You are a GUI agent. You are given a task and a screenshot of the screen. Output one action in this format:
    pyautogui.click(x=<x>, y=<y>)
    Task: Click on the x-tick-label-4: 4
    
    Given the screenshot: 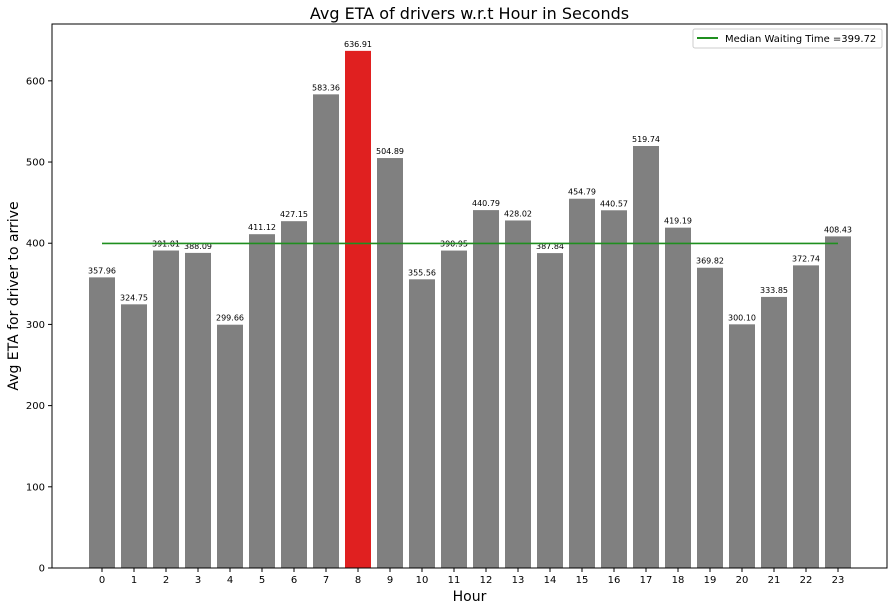 What is the action you would take?
    pyautogui.click(x=230, y=580)
    